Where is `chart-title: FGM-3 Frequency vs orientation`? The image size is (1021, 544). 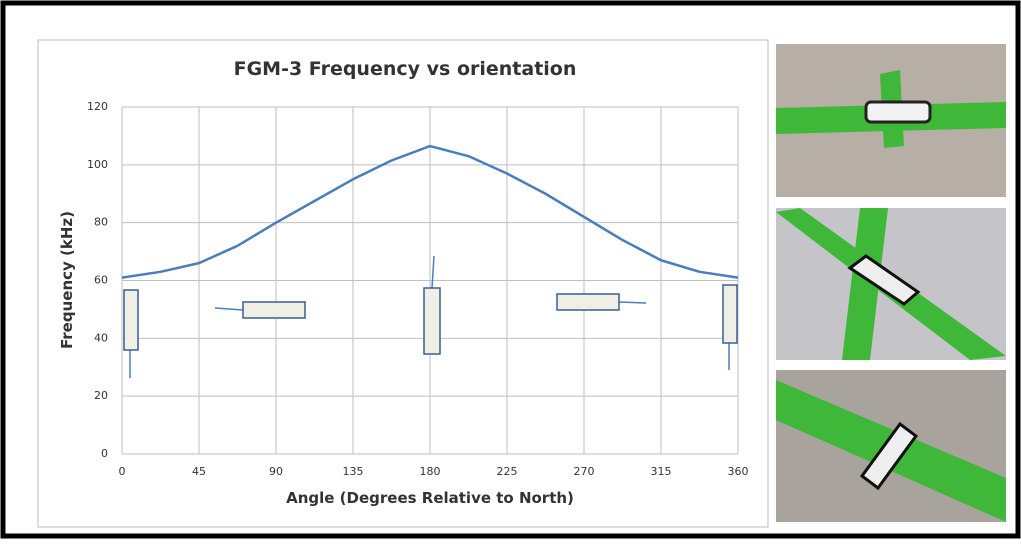 chart-title: FGM-3 Frequency vs orientation is located at coordinates (405, 69).